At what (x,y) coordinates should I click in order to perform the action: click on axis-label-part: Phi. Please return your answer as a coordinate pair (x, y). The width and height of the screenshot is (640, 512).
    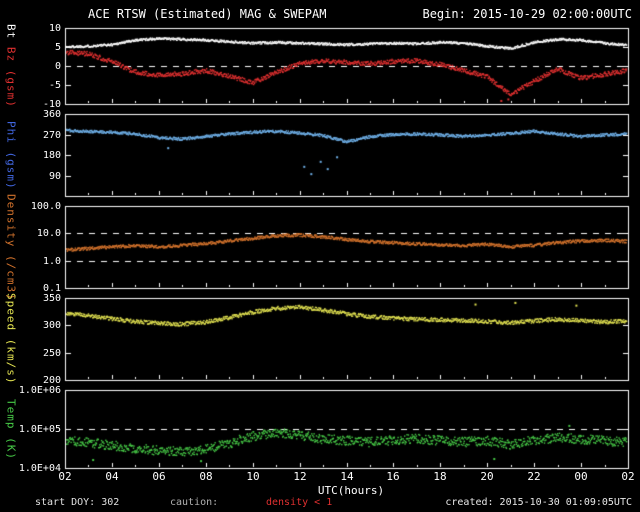
    Looking at the image, I should click on (11, 132).